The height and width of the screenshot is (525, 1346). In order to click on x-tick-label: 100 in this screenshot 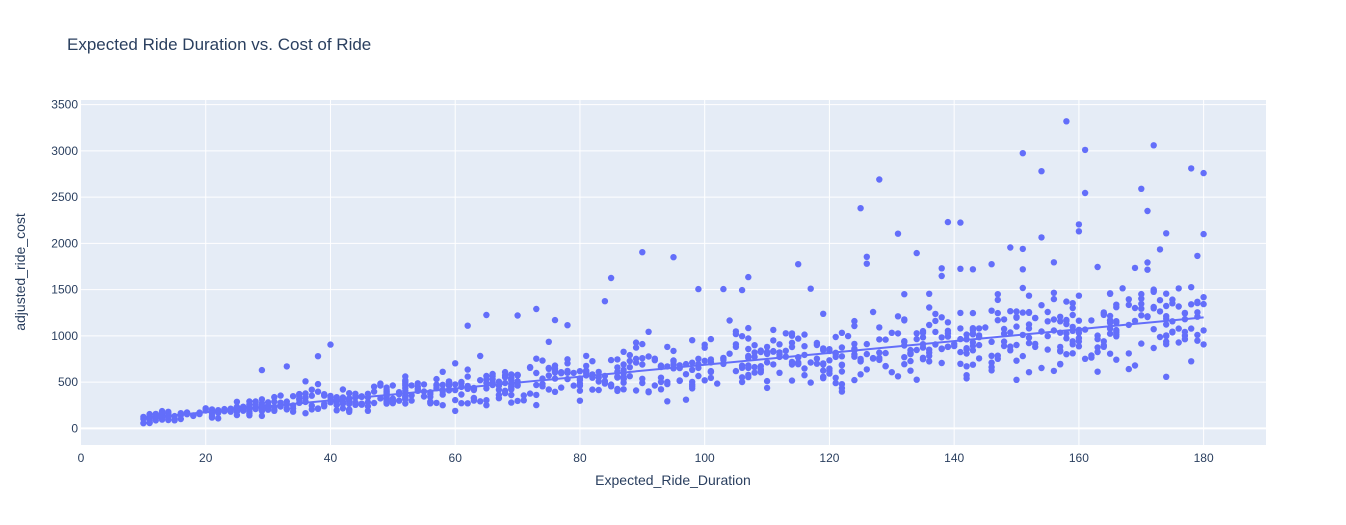, I will do `click(705, 458)`.